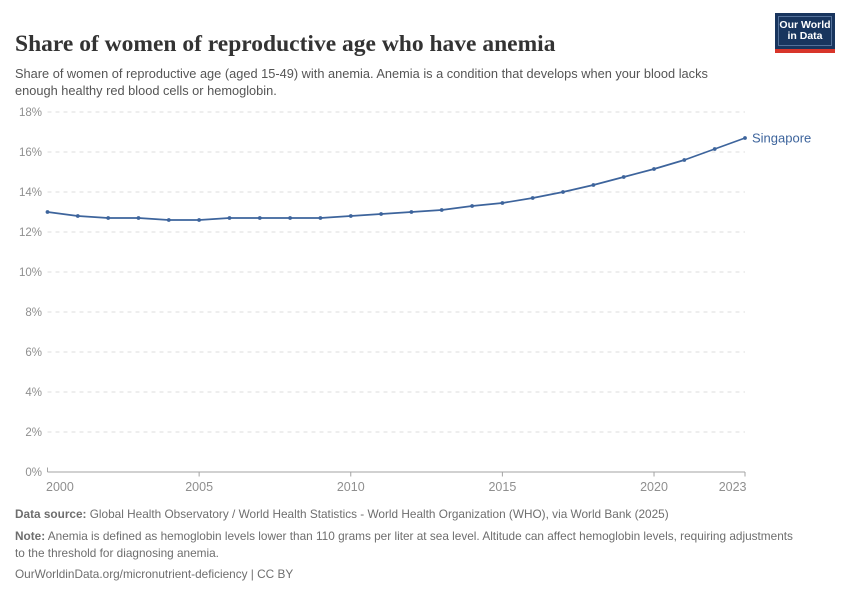  What do you see at coordinates (781, 138) in the screenshot?
I see `entity-label-singapore: Singapore` at bounding box center [781, 138].